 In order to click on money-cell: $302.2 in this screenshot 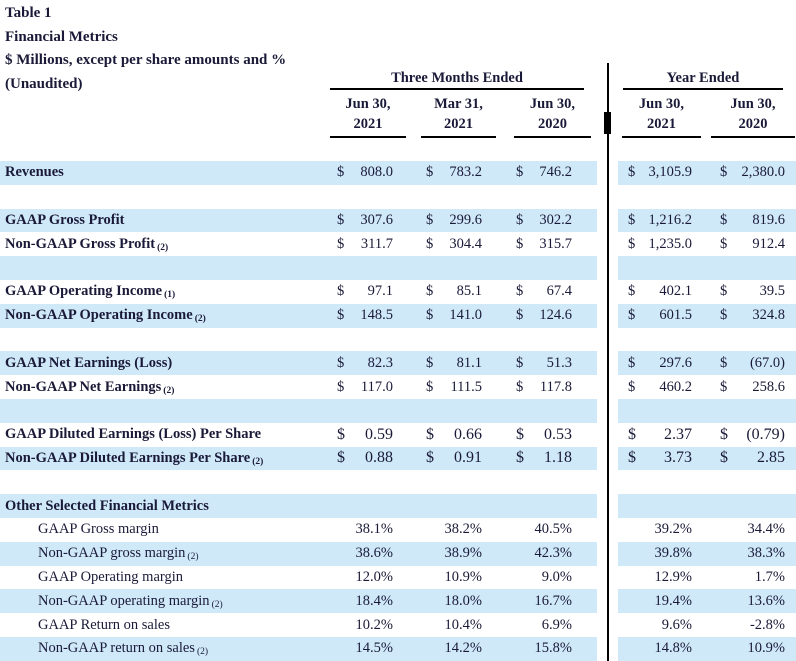, I will do `click(544, 219)`.